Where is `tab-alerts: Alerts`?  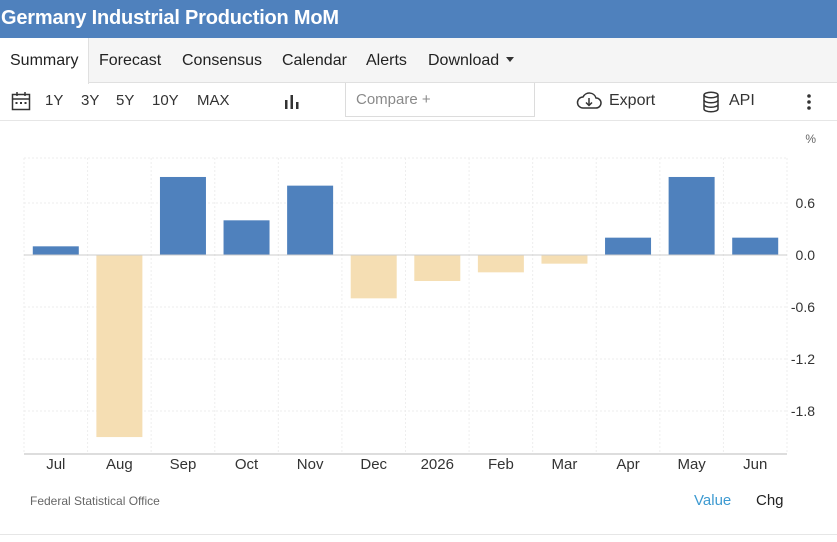 tab-alerts: Alerts is located at coordinates (386, 60).